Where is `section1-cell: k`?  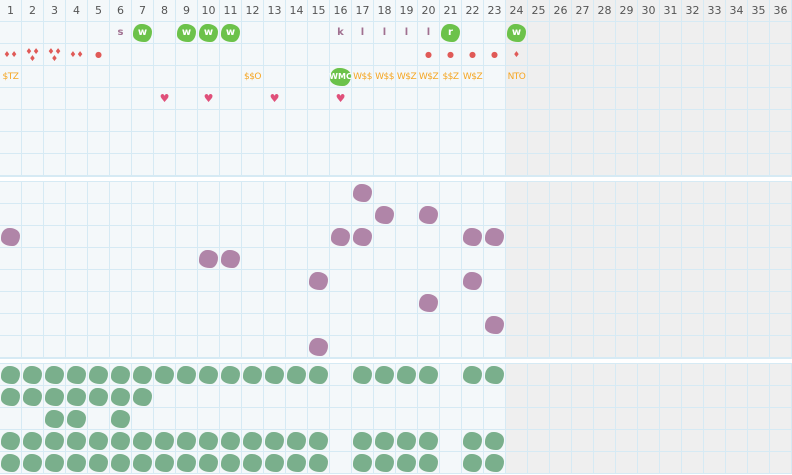 section1-cell: k is located at coordinates (341, 33).